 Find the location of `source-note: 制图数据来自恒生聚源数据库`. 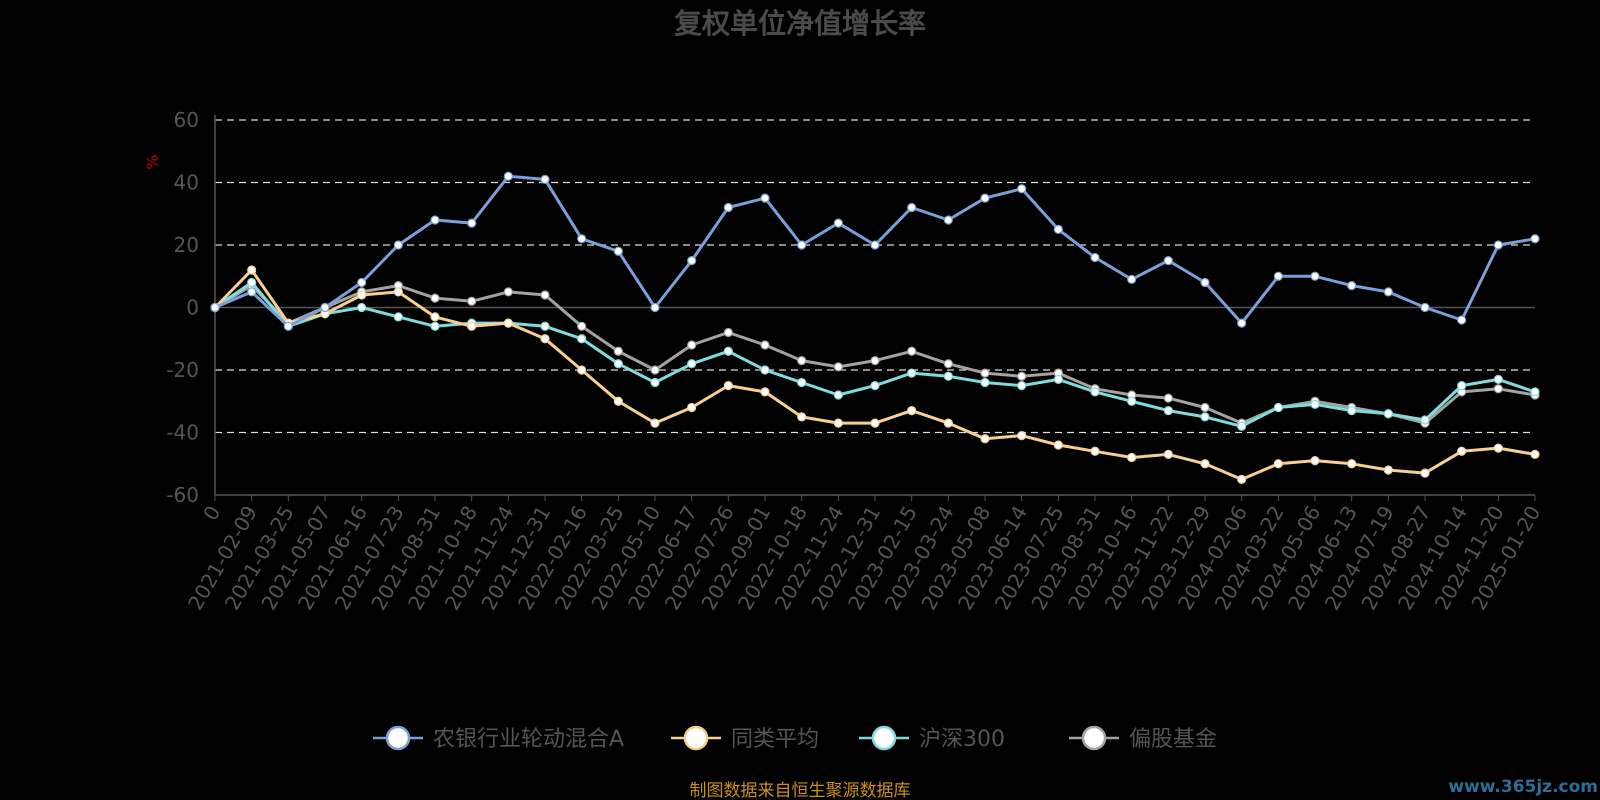

source-note: 制图数据来自恒生聚源数据库 is located at coordinates (800, 790).